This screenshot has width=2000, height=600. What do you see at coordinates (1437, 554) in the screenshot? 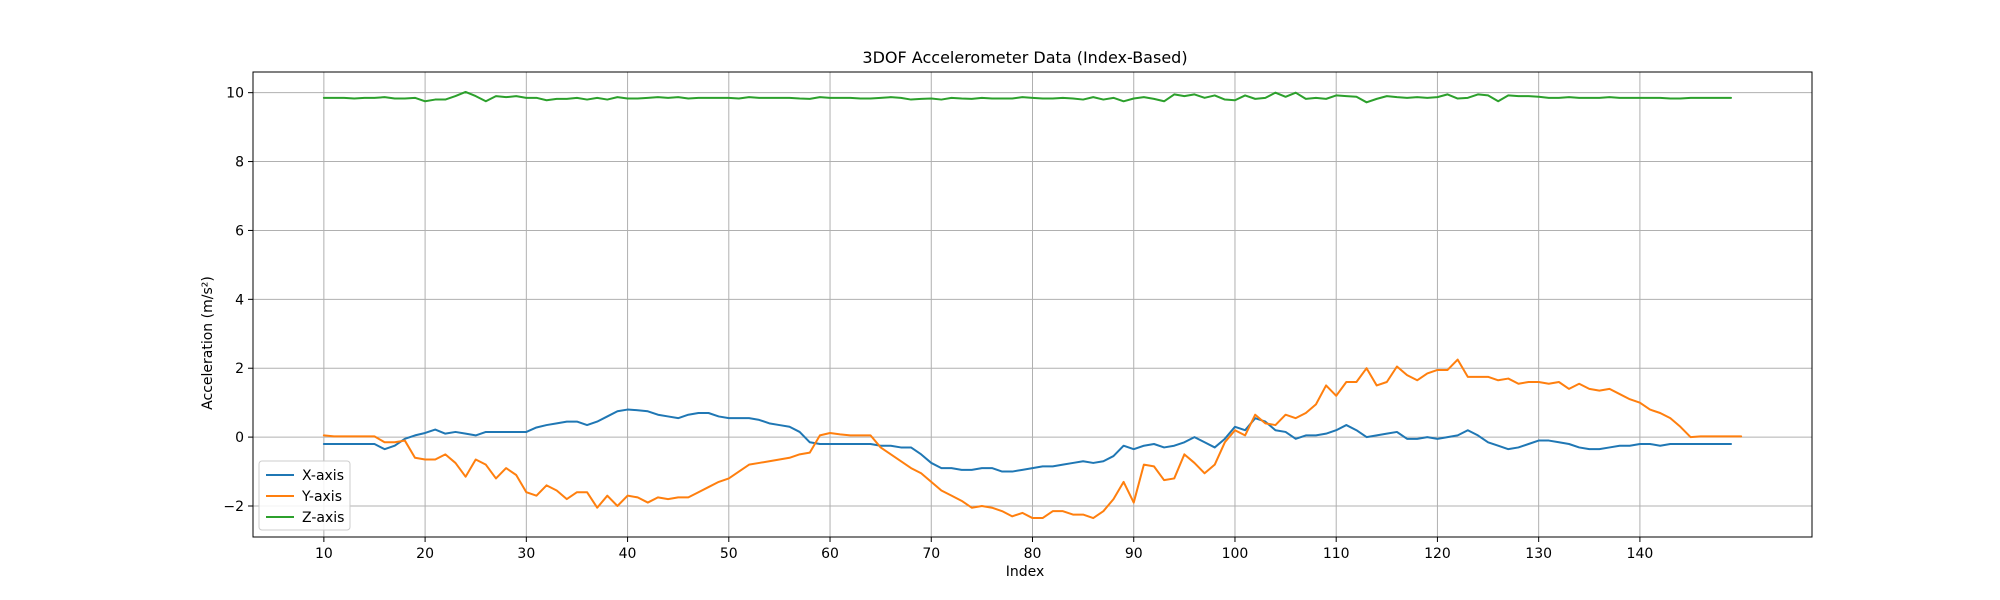
I see `x-tick-label: 120` at bounding box center [1437, 554].